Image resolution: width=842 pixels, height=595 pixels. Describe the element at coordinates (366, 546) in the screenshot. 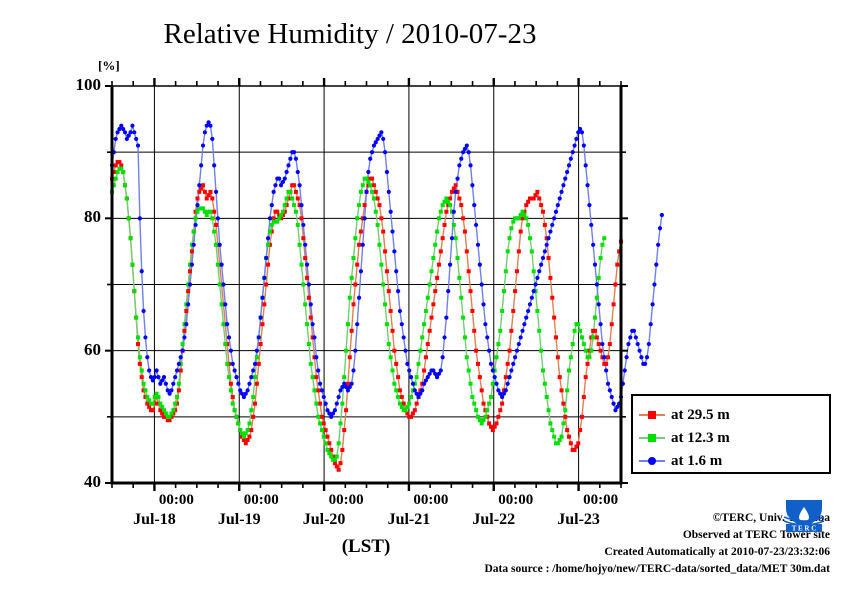

I see `x-axis-title: (LST)` at that location.